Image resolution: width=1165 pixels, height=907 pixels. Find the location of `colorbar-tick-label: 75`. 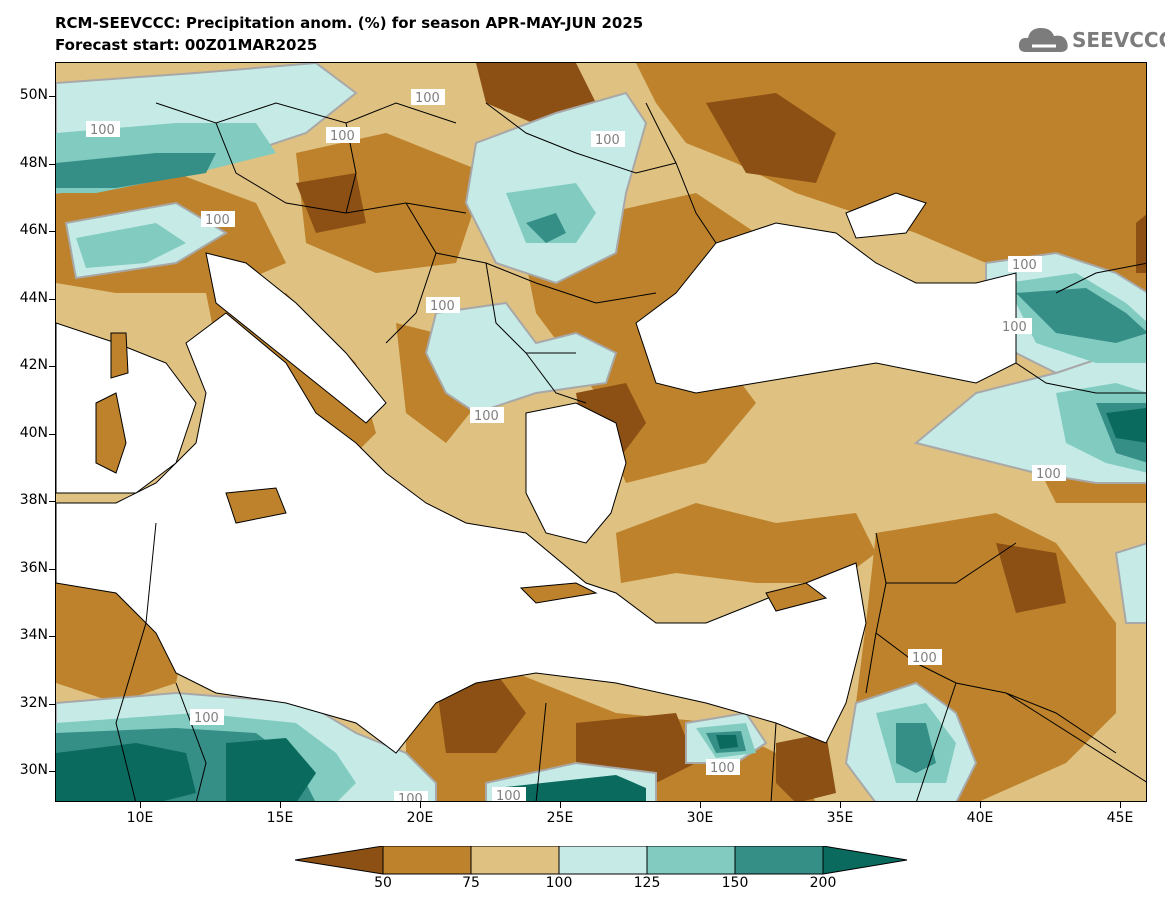

colorbar-tick-label: 75 is located at coordinates (471, 883).